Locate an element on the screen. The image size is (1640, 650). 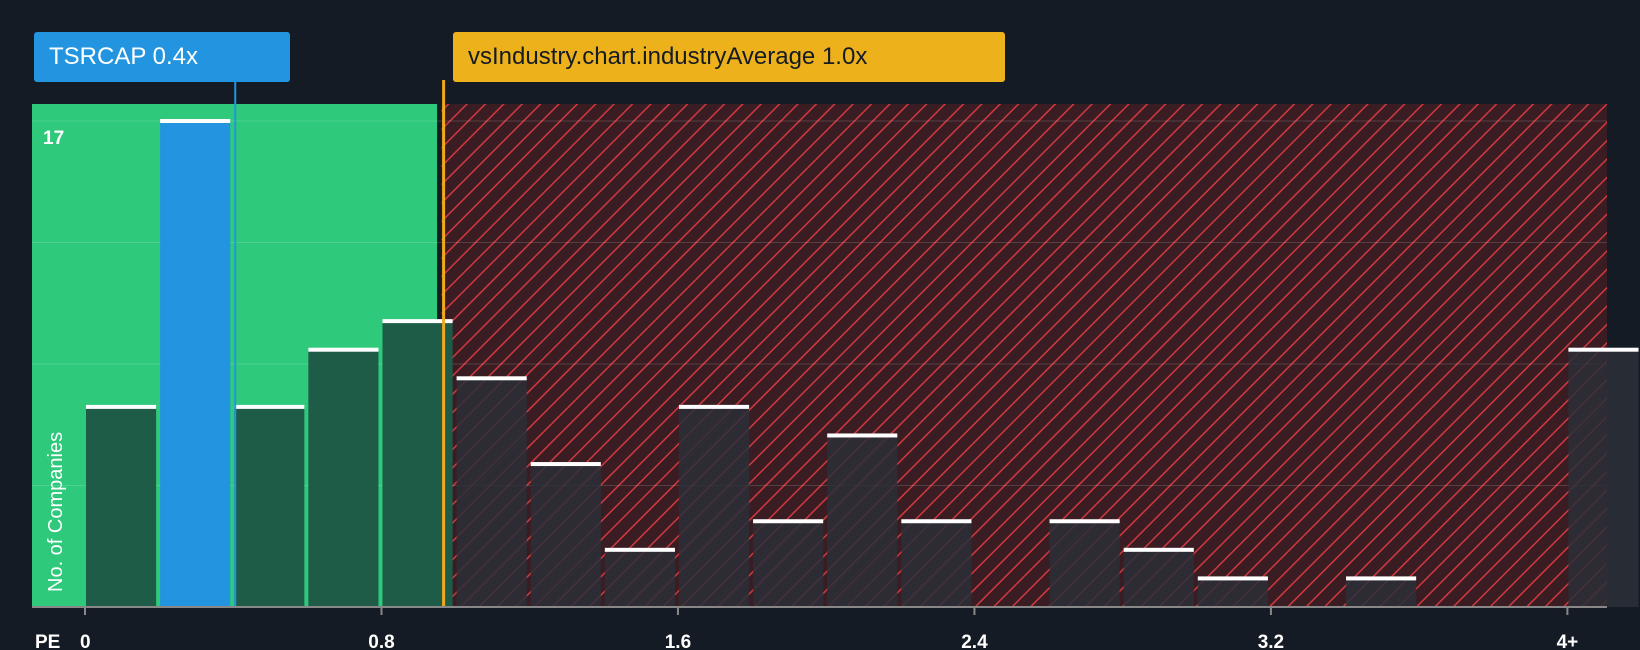
x-tick-label: 0.8 is located at coordinates (381, 641).